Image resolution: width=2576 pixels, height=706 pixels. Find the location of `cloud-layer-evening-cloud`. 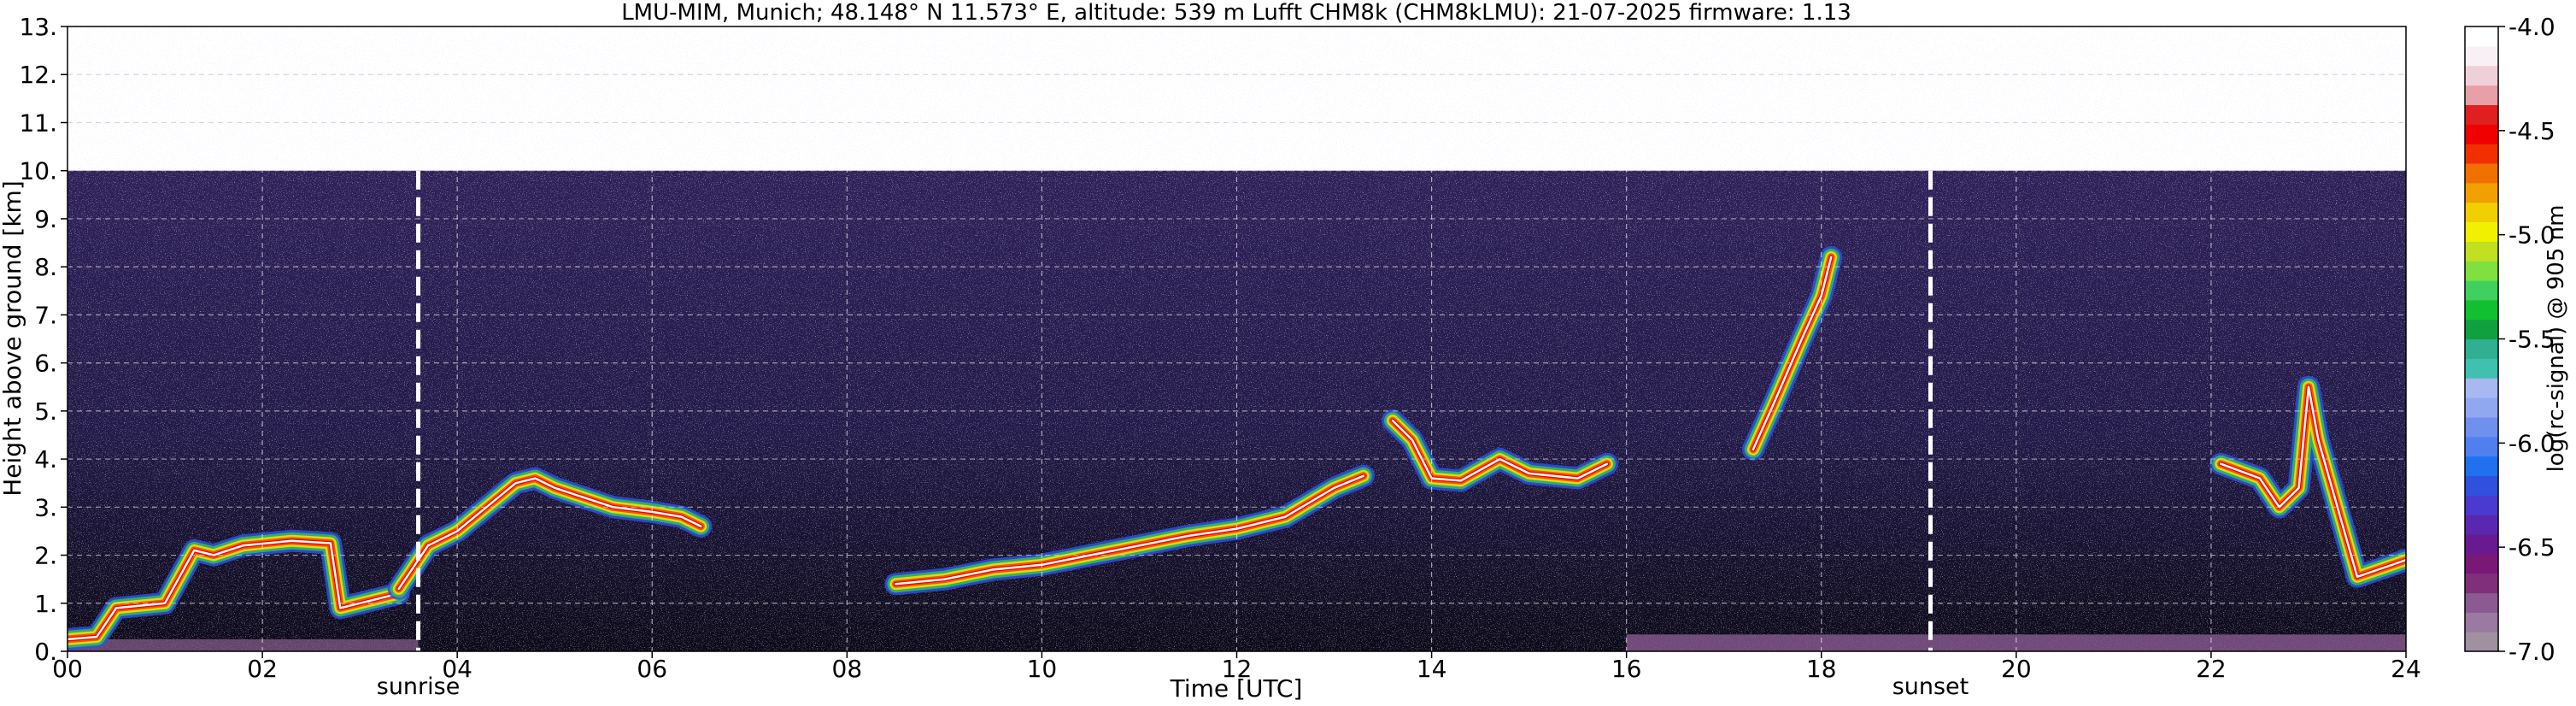

cloud-layer-evening-cloud is located at coordinates (2307, 481).